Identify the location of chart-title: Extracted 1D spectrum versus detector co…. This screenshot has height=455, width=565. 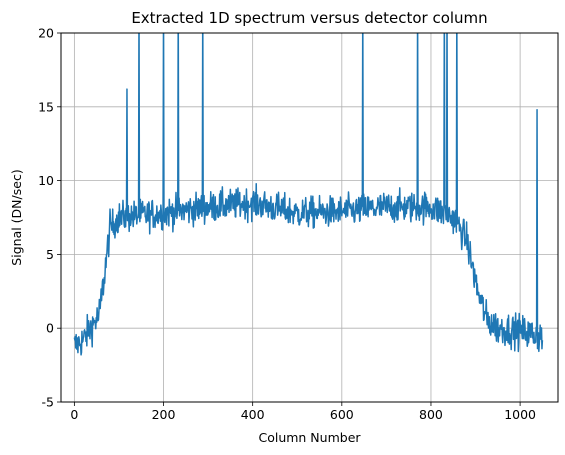
(309, 18).